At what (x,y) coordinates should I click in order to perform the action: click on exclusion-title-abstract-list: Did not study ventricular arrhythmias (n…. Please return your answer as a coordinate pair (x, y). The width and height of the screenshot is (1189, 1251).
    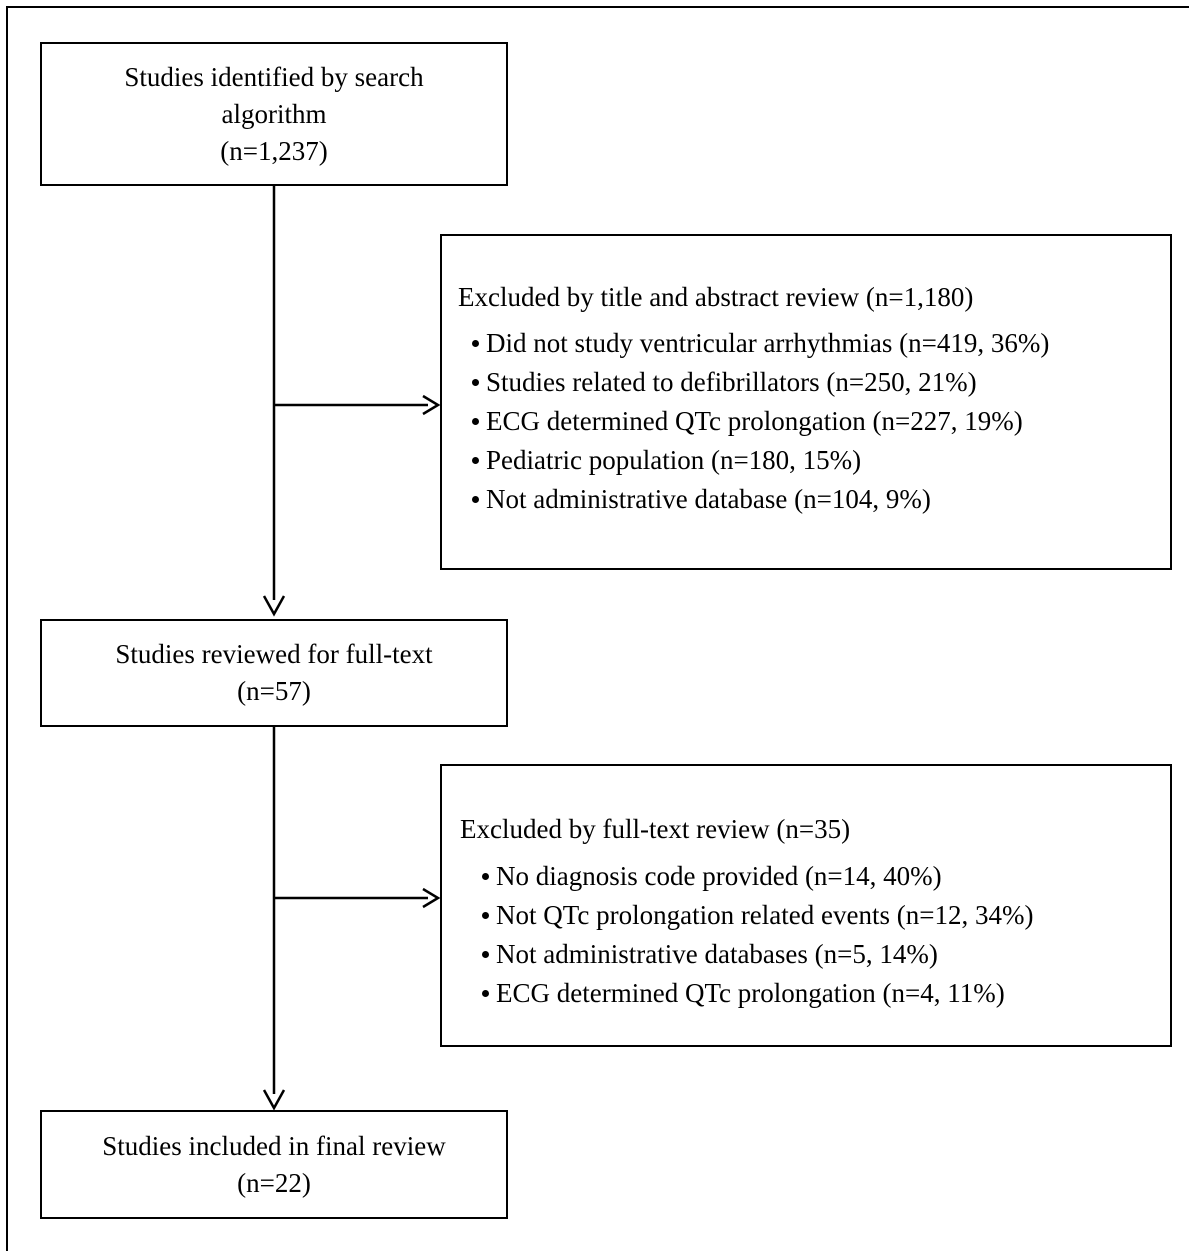
    Looking at the image, I should click on (814, 421).